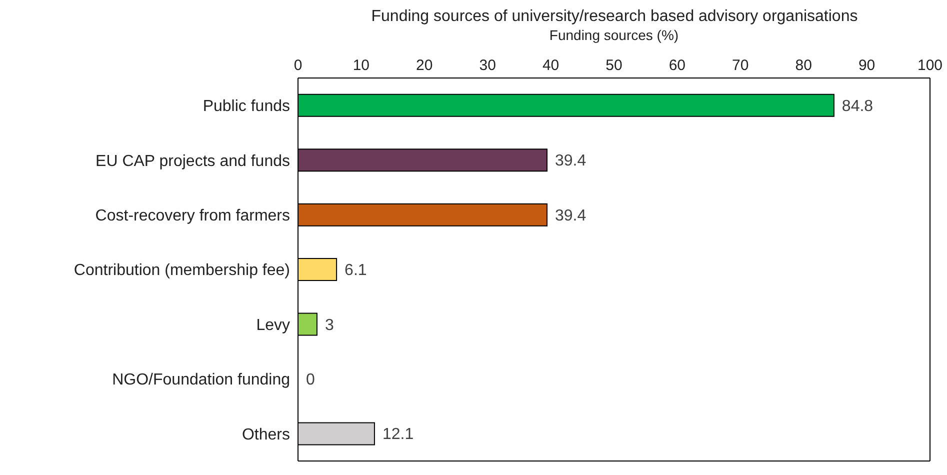 This screenshot has width=947, height=475. What do you see at coordinates (266, 435) in the screenshot?
I see `y-tick-label: Others` at bounding box center [266, 435].